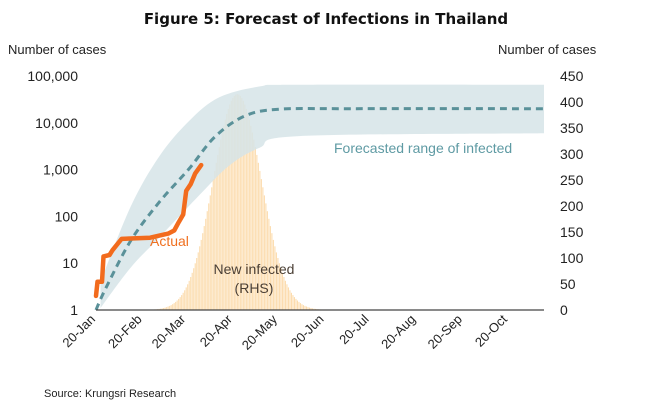 This screenshot has height=408, width=652. What do you see at coordinates (572, 180) in the screenshot?
I see `right-tick-label: 250` at bounding box center [572, 180].